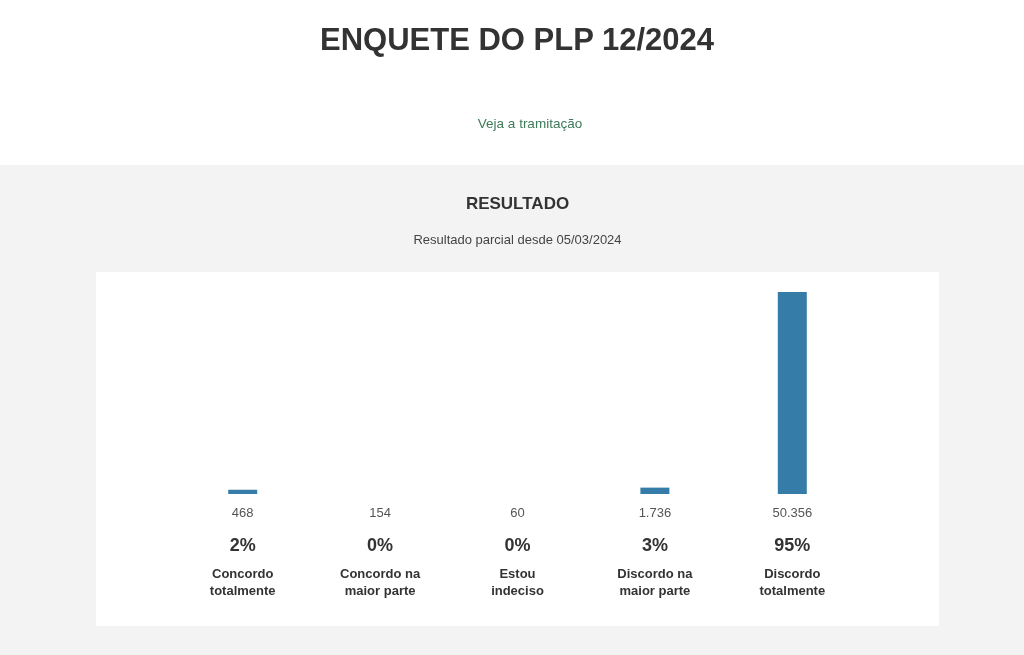 The image size is (1024, 655). What do you see at coordinates (517, 582) in the screenshot?
I see `x-tick-label: Estou indeciso` at bounding box center [517, 582].